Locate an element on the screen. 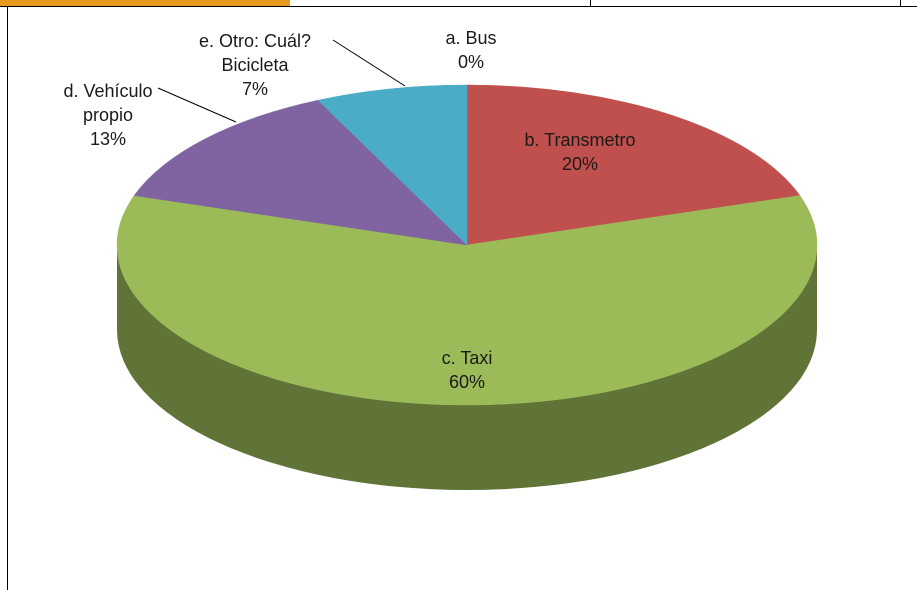  slice-label: e. Otro: Cuál? Bicicleta 7% is located at coordinates (255, 65).